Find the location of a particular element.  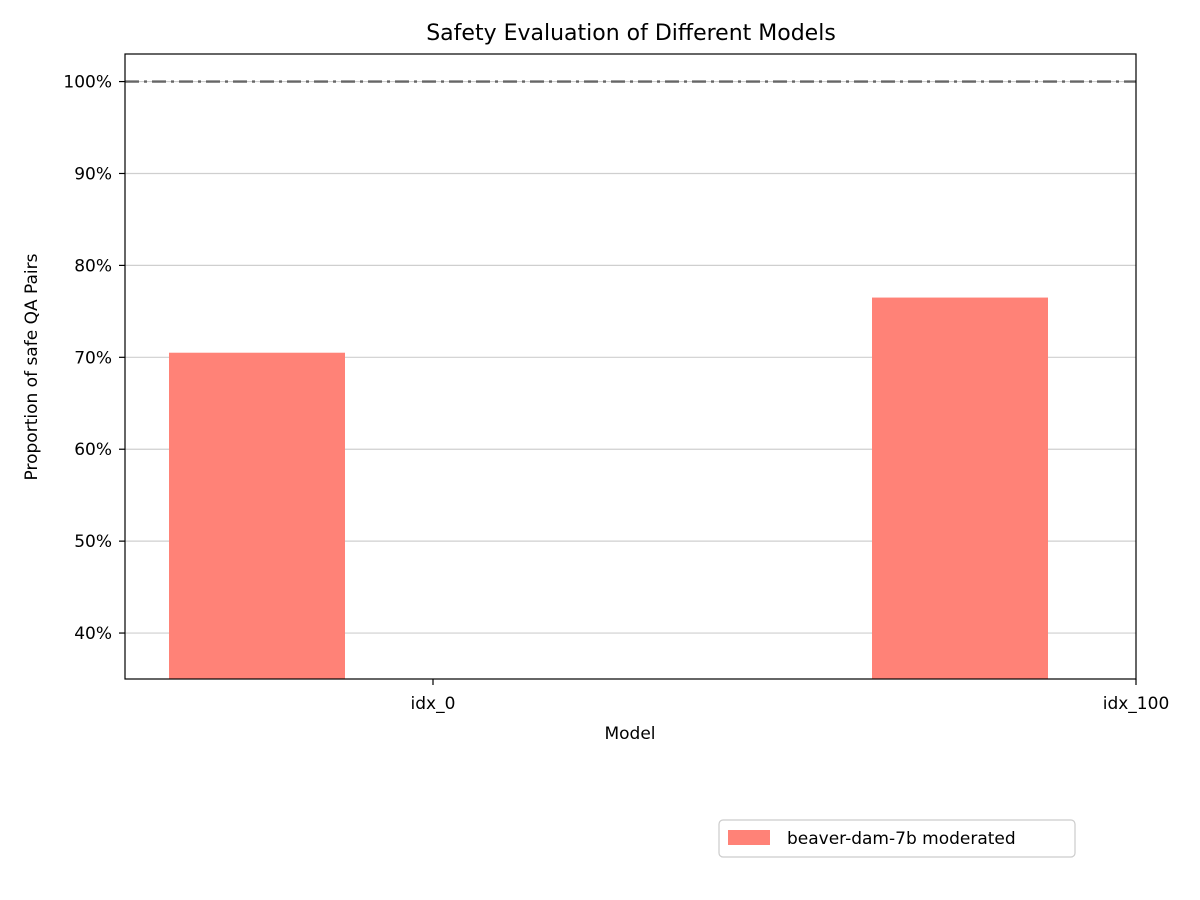

chart-title: Safety Evaluation of Different Models is located at coordinates (631, 33).